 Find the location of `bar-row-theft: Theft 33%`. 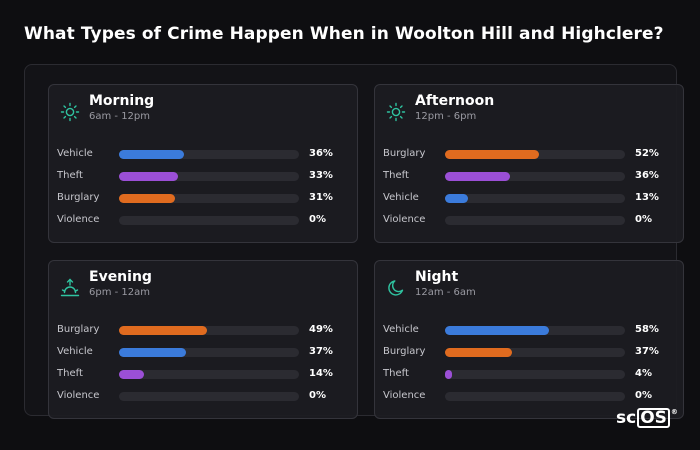

bar-row-theft: Theft 33% is located at coordinates (202, 176).